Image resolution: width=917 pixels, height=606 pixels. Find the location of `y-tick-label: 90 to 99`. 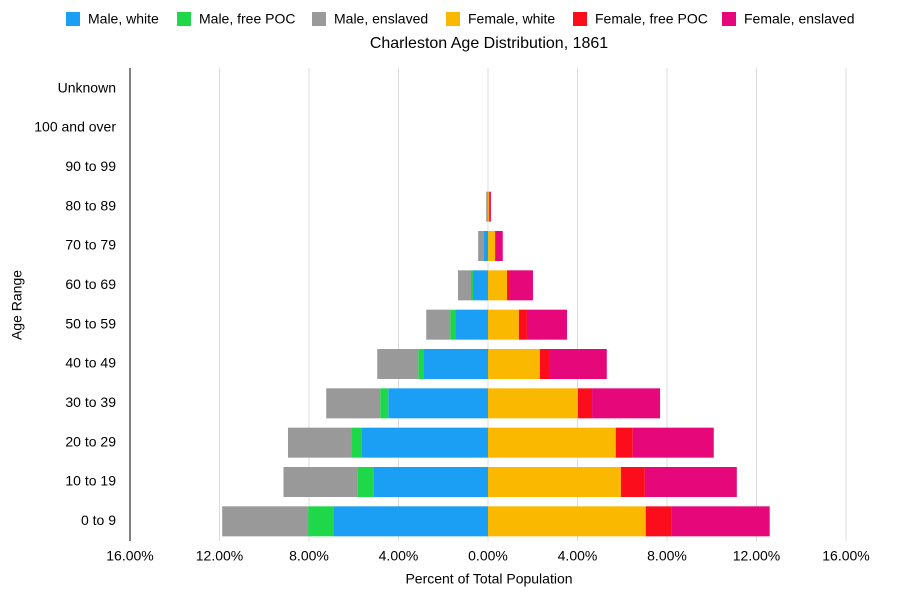

y-tick-label: 90 to 99 is located at coordinates (90, 166).